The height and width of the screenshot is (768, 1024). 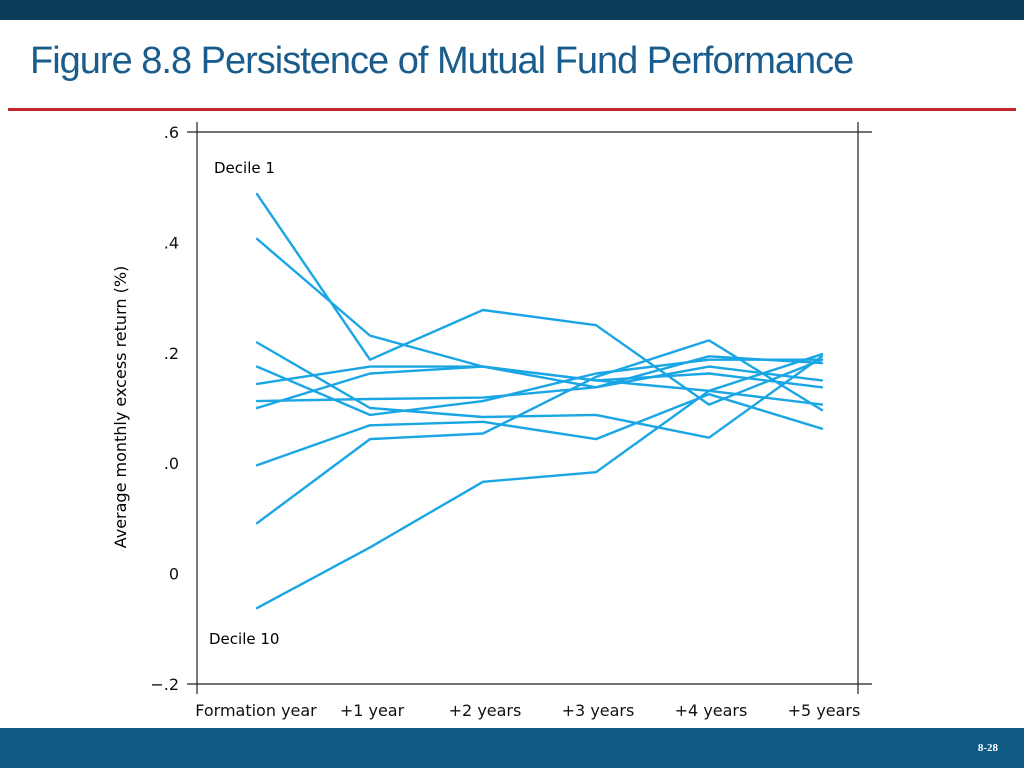 What do you see at coordinates (598, 710) in the screenshot?
I see `x-tick-label: +3 years` at bounding box center [598, 710].